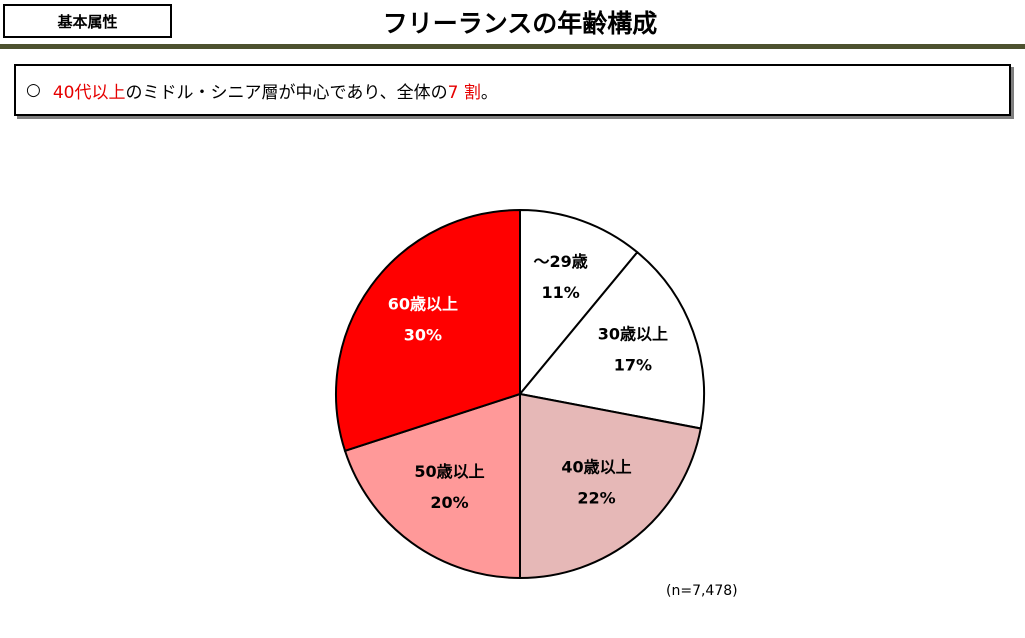  Describe the element at coordinates (520, 23) in the screenshot. I see `page-title: フリーランスの年齢構成` at that location.